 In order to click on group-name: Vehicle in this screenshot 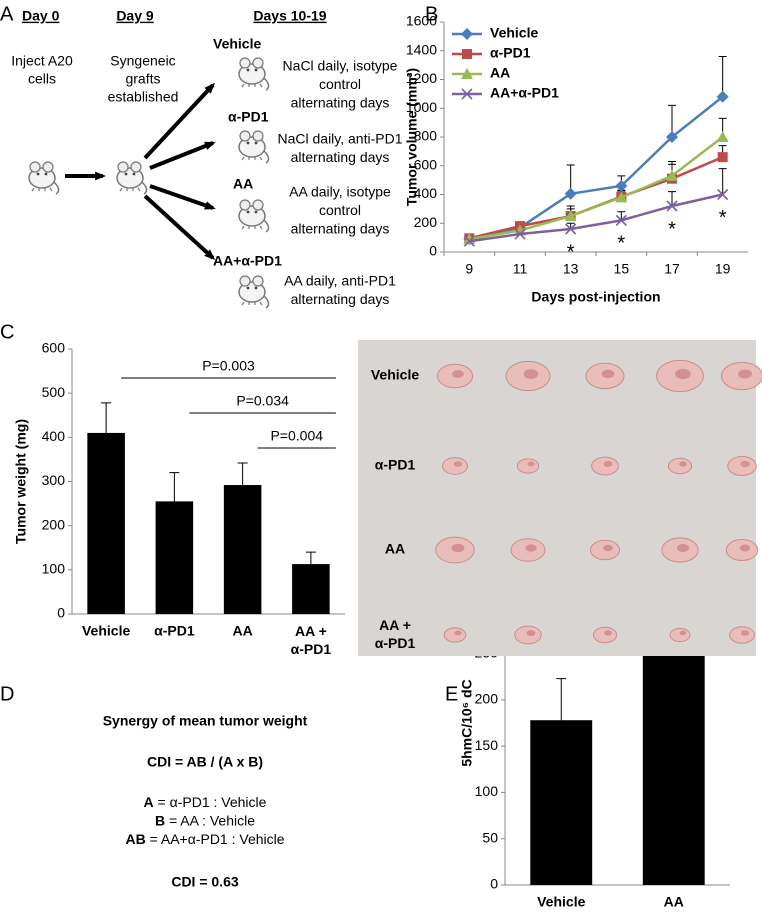, I will do `click(237, 44)`.